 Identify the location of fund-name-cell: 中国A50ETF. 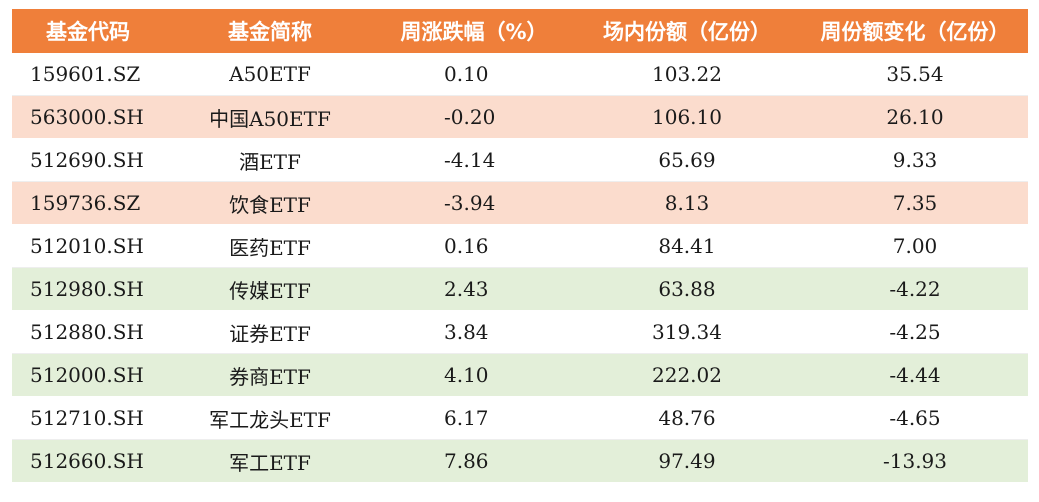
(270, 118).